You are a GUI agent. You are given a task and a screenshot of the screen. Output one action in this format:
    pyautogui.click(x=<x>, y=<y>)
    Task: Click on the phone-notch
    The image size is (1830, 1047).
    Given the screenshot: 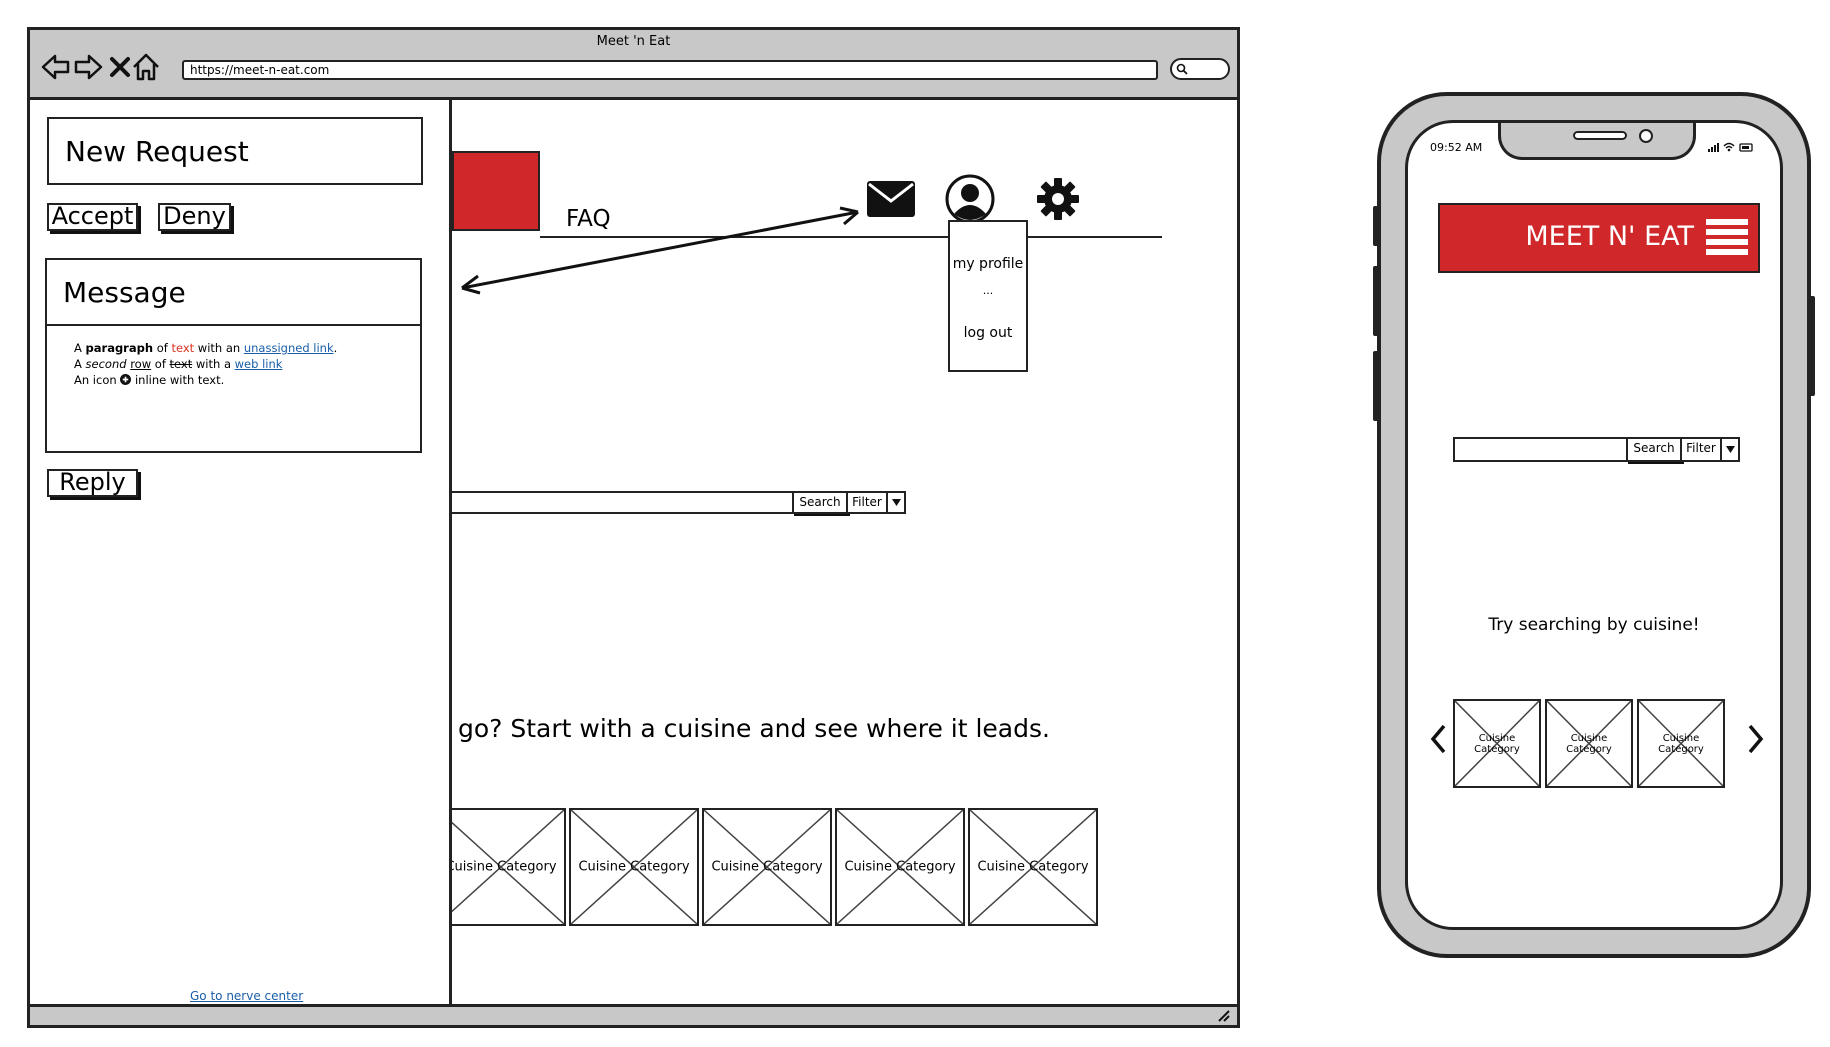 What is the action you would take?
    pyautogui.click(x=1597, y=141)
    